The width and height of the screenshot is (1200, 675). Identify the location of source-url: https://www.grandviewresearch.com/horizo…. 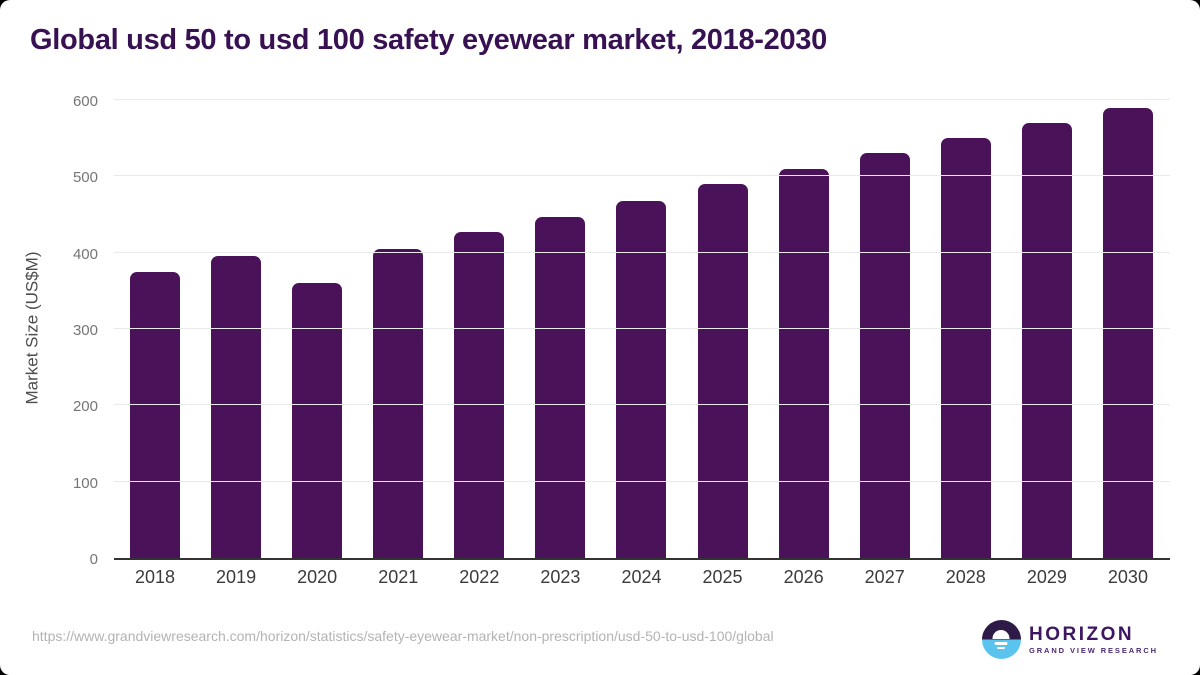
(403, 636).